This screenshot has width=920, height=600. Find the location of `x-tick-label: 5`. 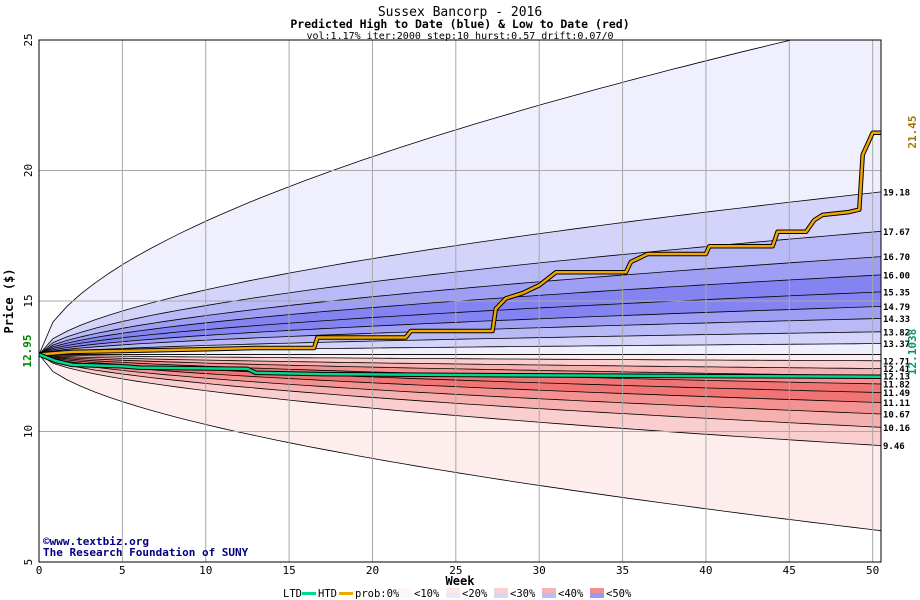

x-tick-label: 5 is located at coordinates (122, 570).